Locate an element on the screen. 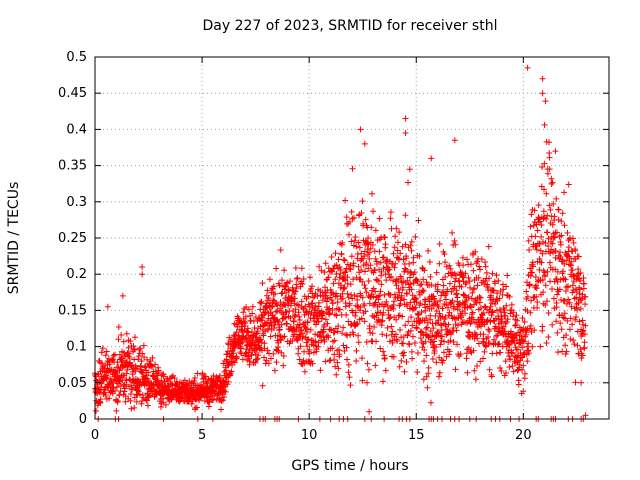  y-tick-label: 0 is located at coordinates (83, 419).